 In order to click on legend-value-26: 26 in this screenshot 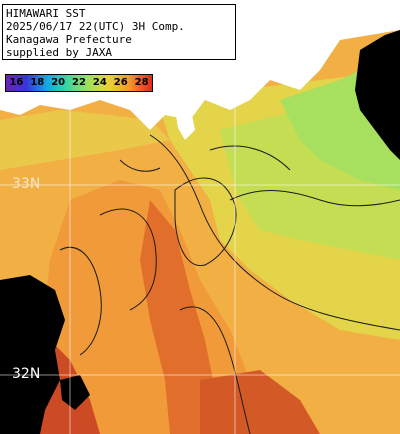, I will do `click(120, 82)`.